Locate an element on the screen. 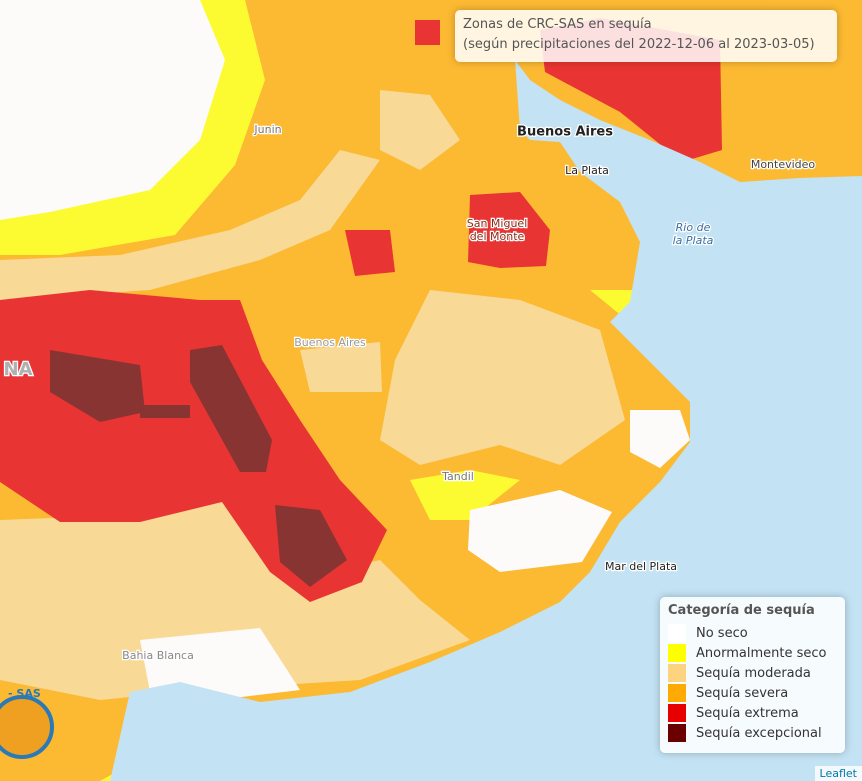 The width and height of the screenshot is (862, 781). place-label: Rio de is located at coordinates (693, 227).